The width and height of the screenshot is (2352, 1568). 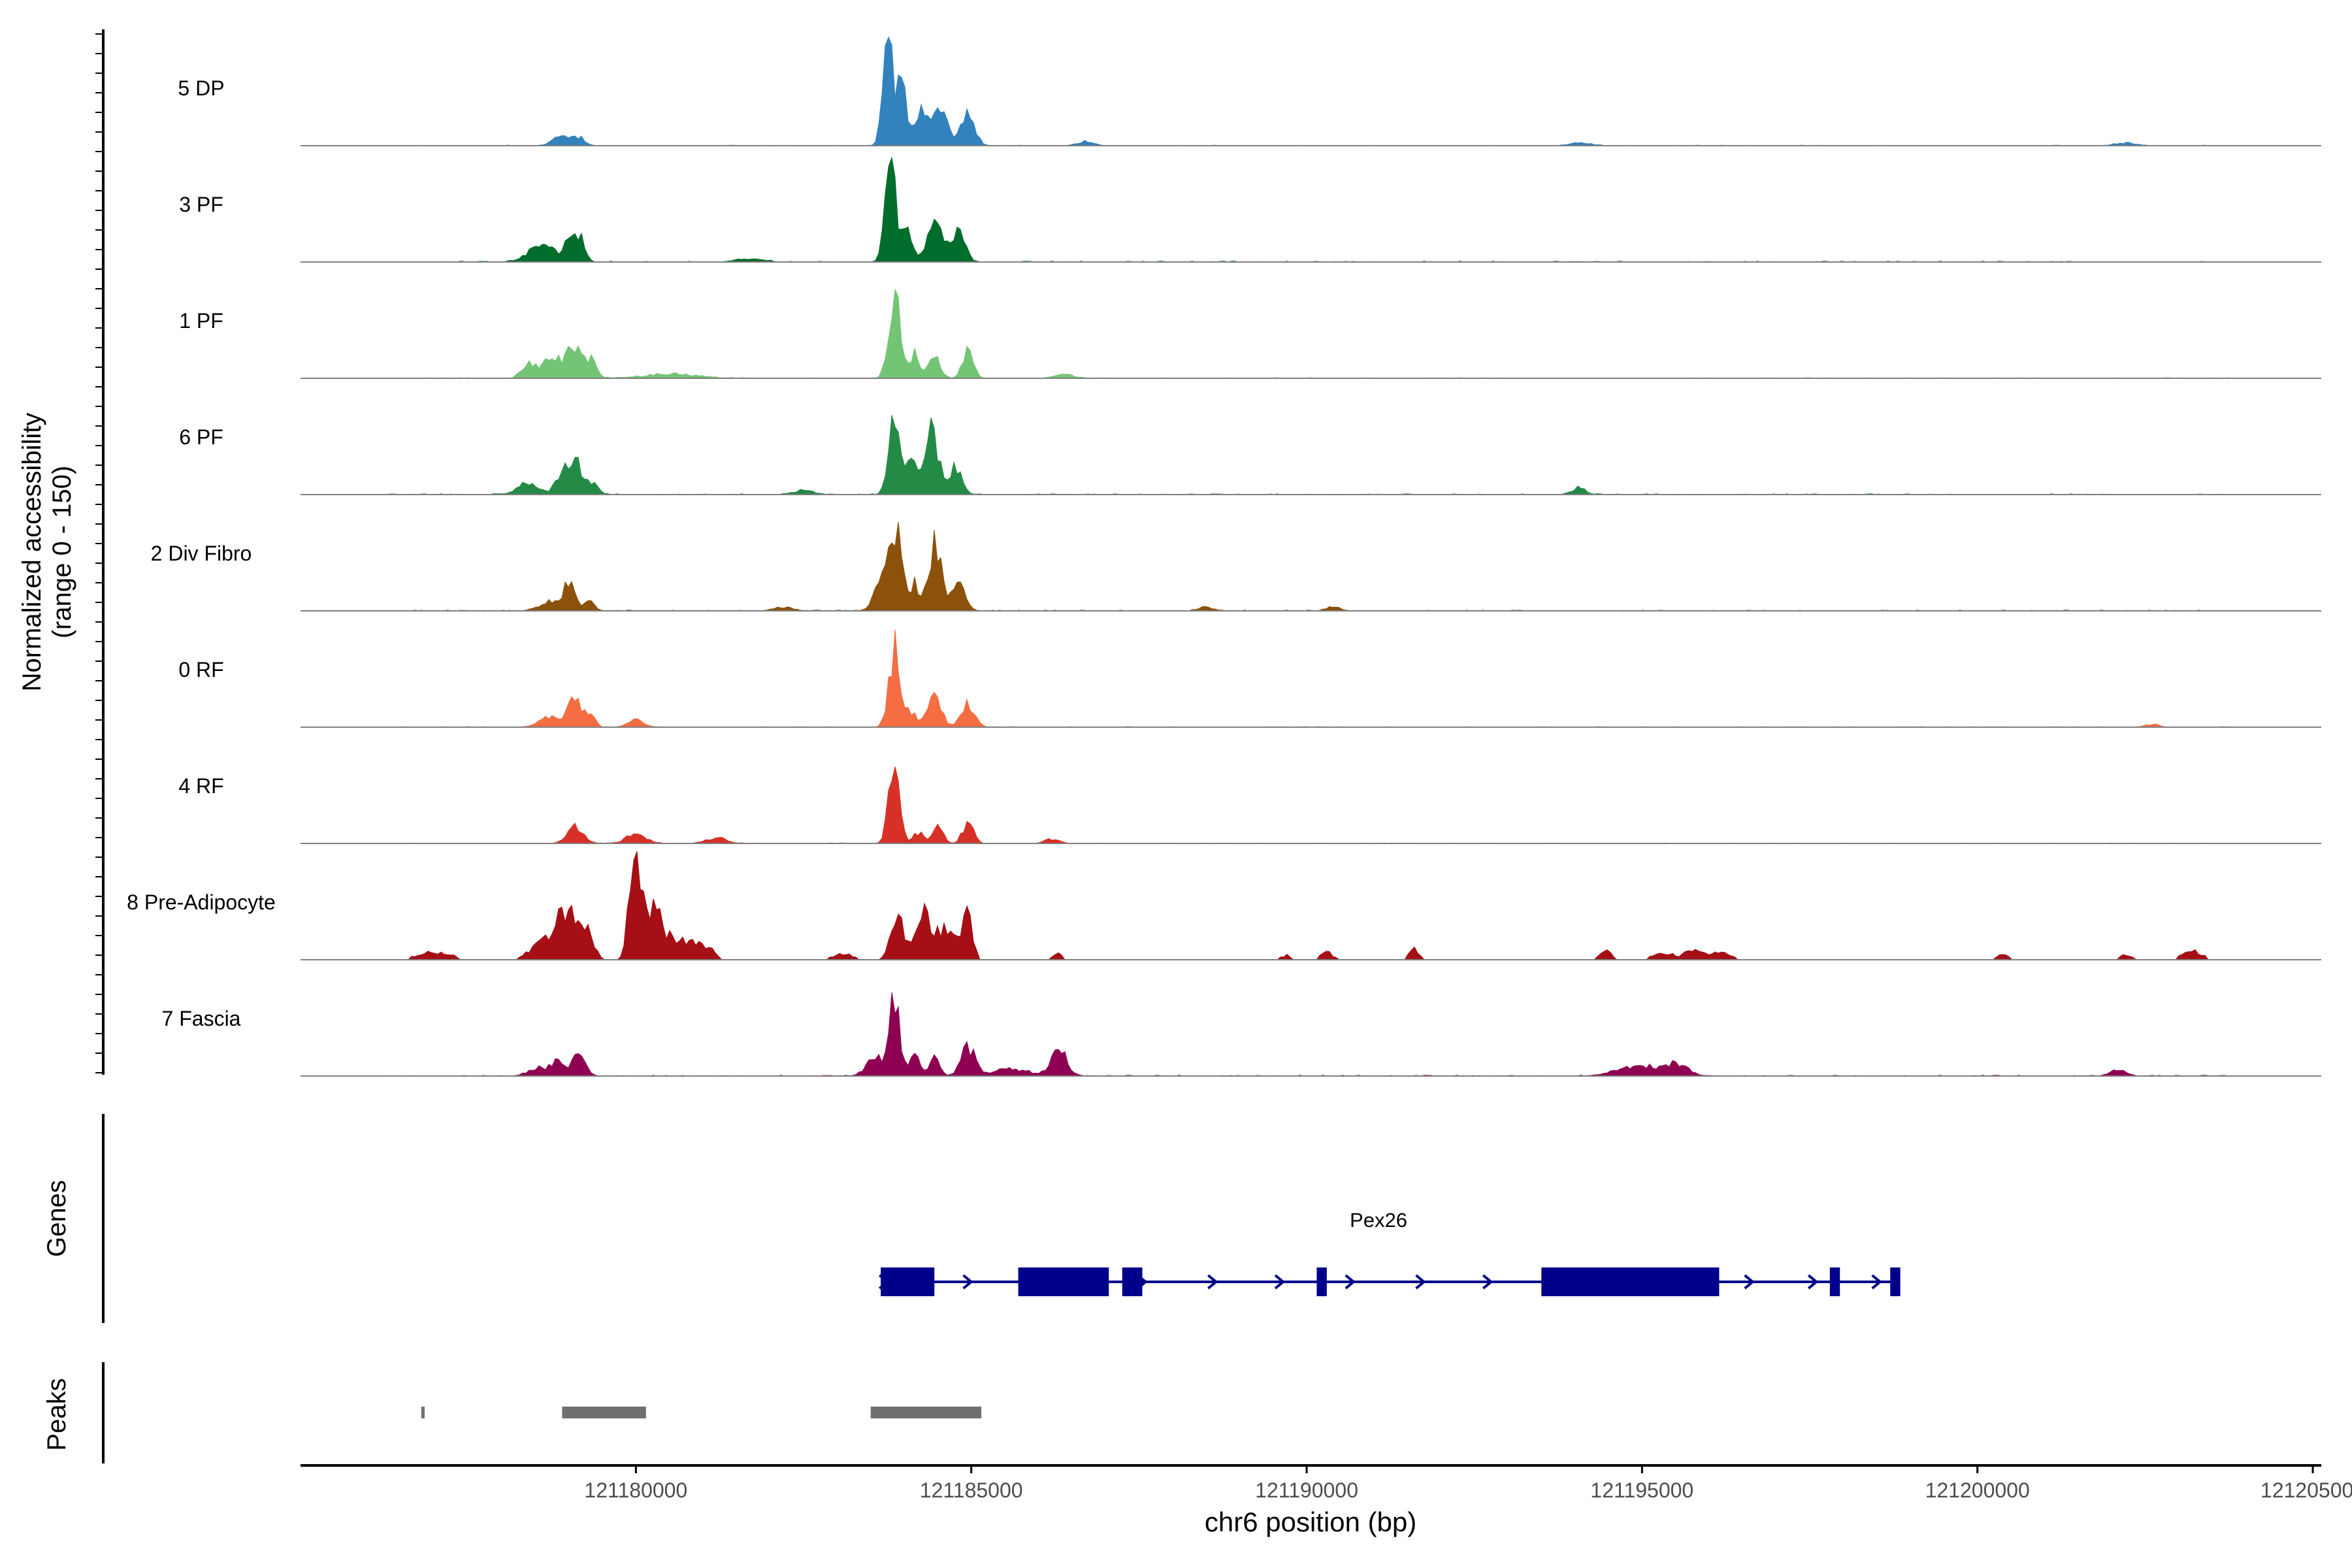 What do you see at coordinates (1249, 805) in the screenshot?
I see `coverage-track: 4 RF` at bounding box center [1249, 805].